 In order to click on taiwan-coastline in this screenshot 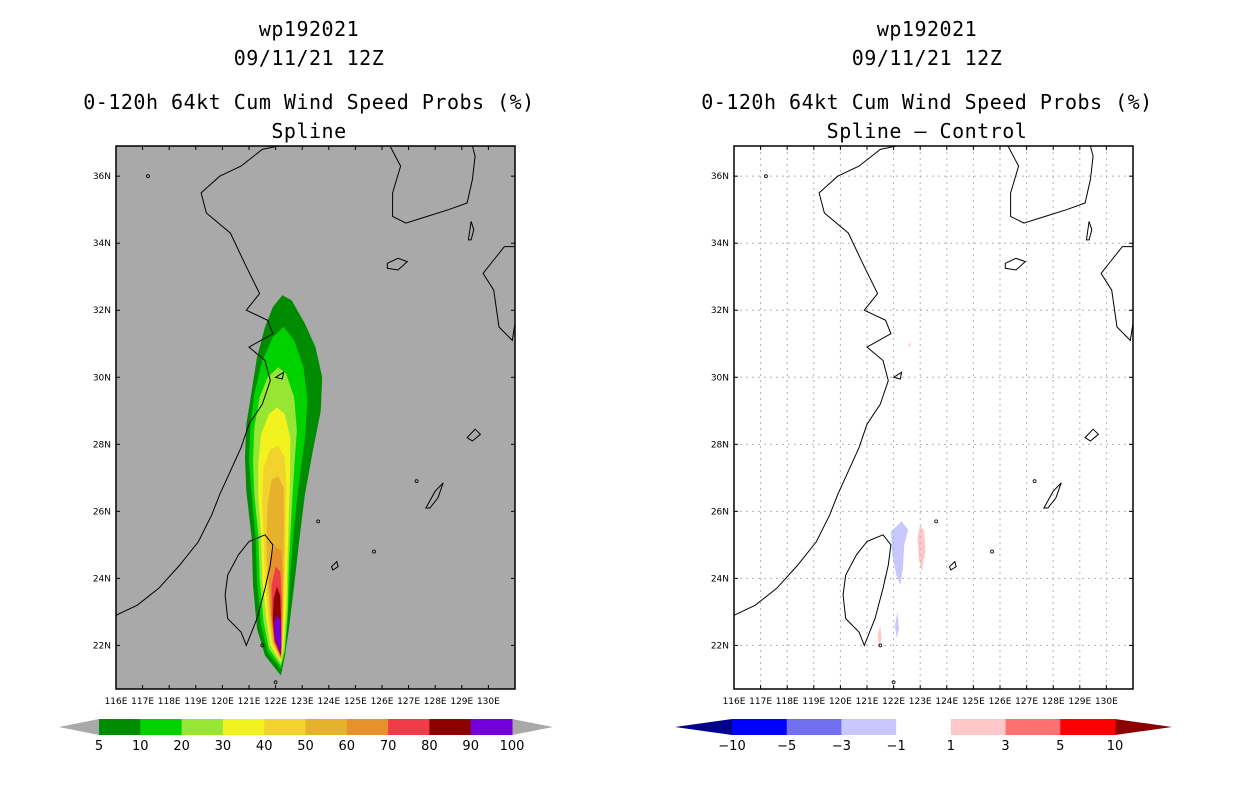, I will do `click(867, 590)`.